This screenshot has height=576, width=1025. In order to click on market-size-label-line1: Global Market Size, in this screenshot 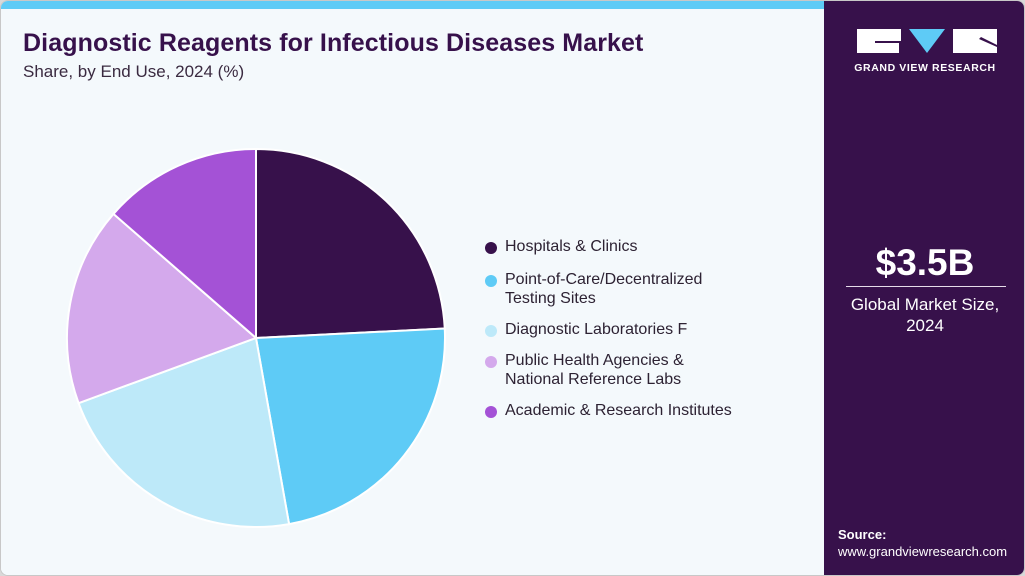, I will do `click(925, 304)`.